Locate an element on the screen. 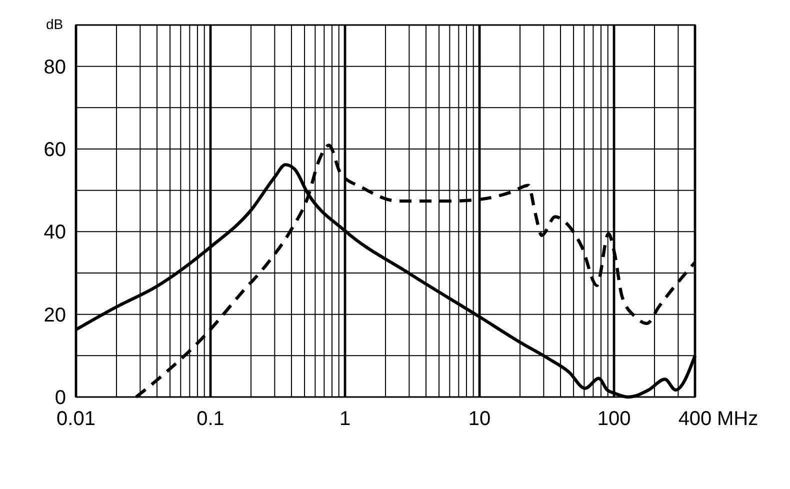 This screenshot has width=790, height=489. y-tick-label: 20 is located at coordinates (55, 315).